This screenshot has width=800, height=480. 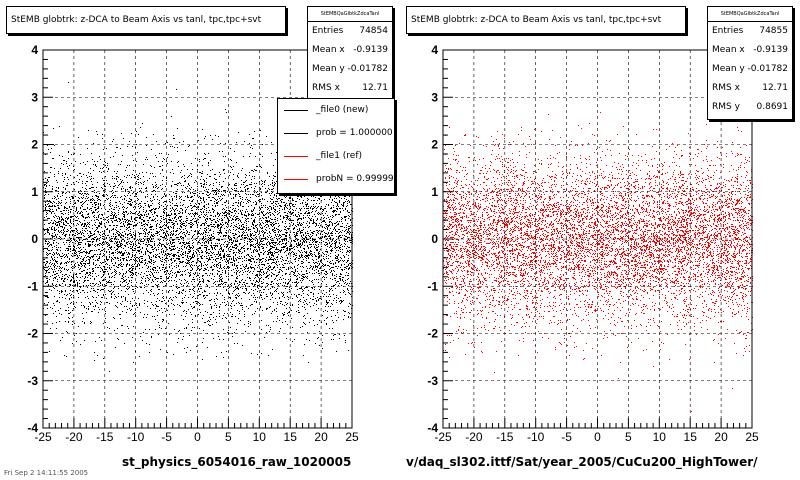 I want to click on legend-entry: _file1 (ref), so click(x=336, y=156).